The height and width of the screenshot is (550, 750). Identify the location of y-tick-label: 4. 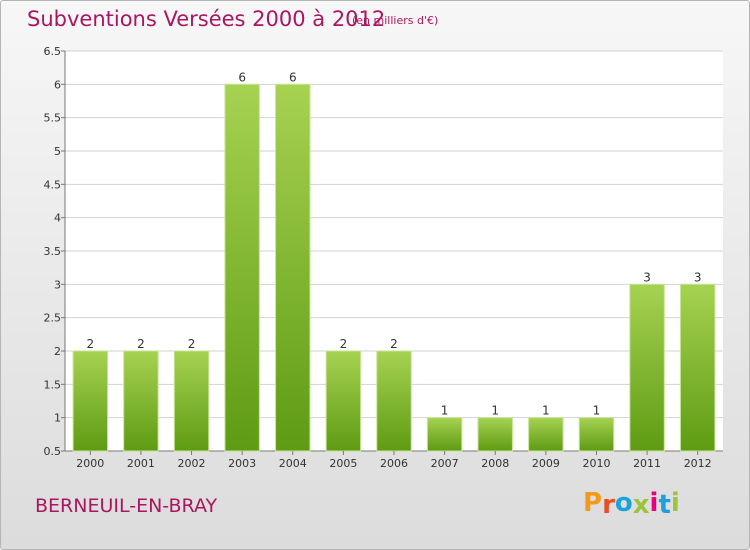
(57, 218).